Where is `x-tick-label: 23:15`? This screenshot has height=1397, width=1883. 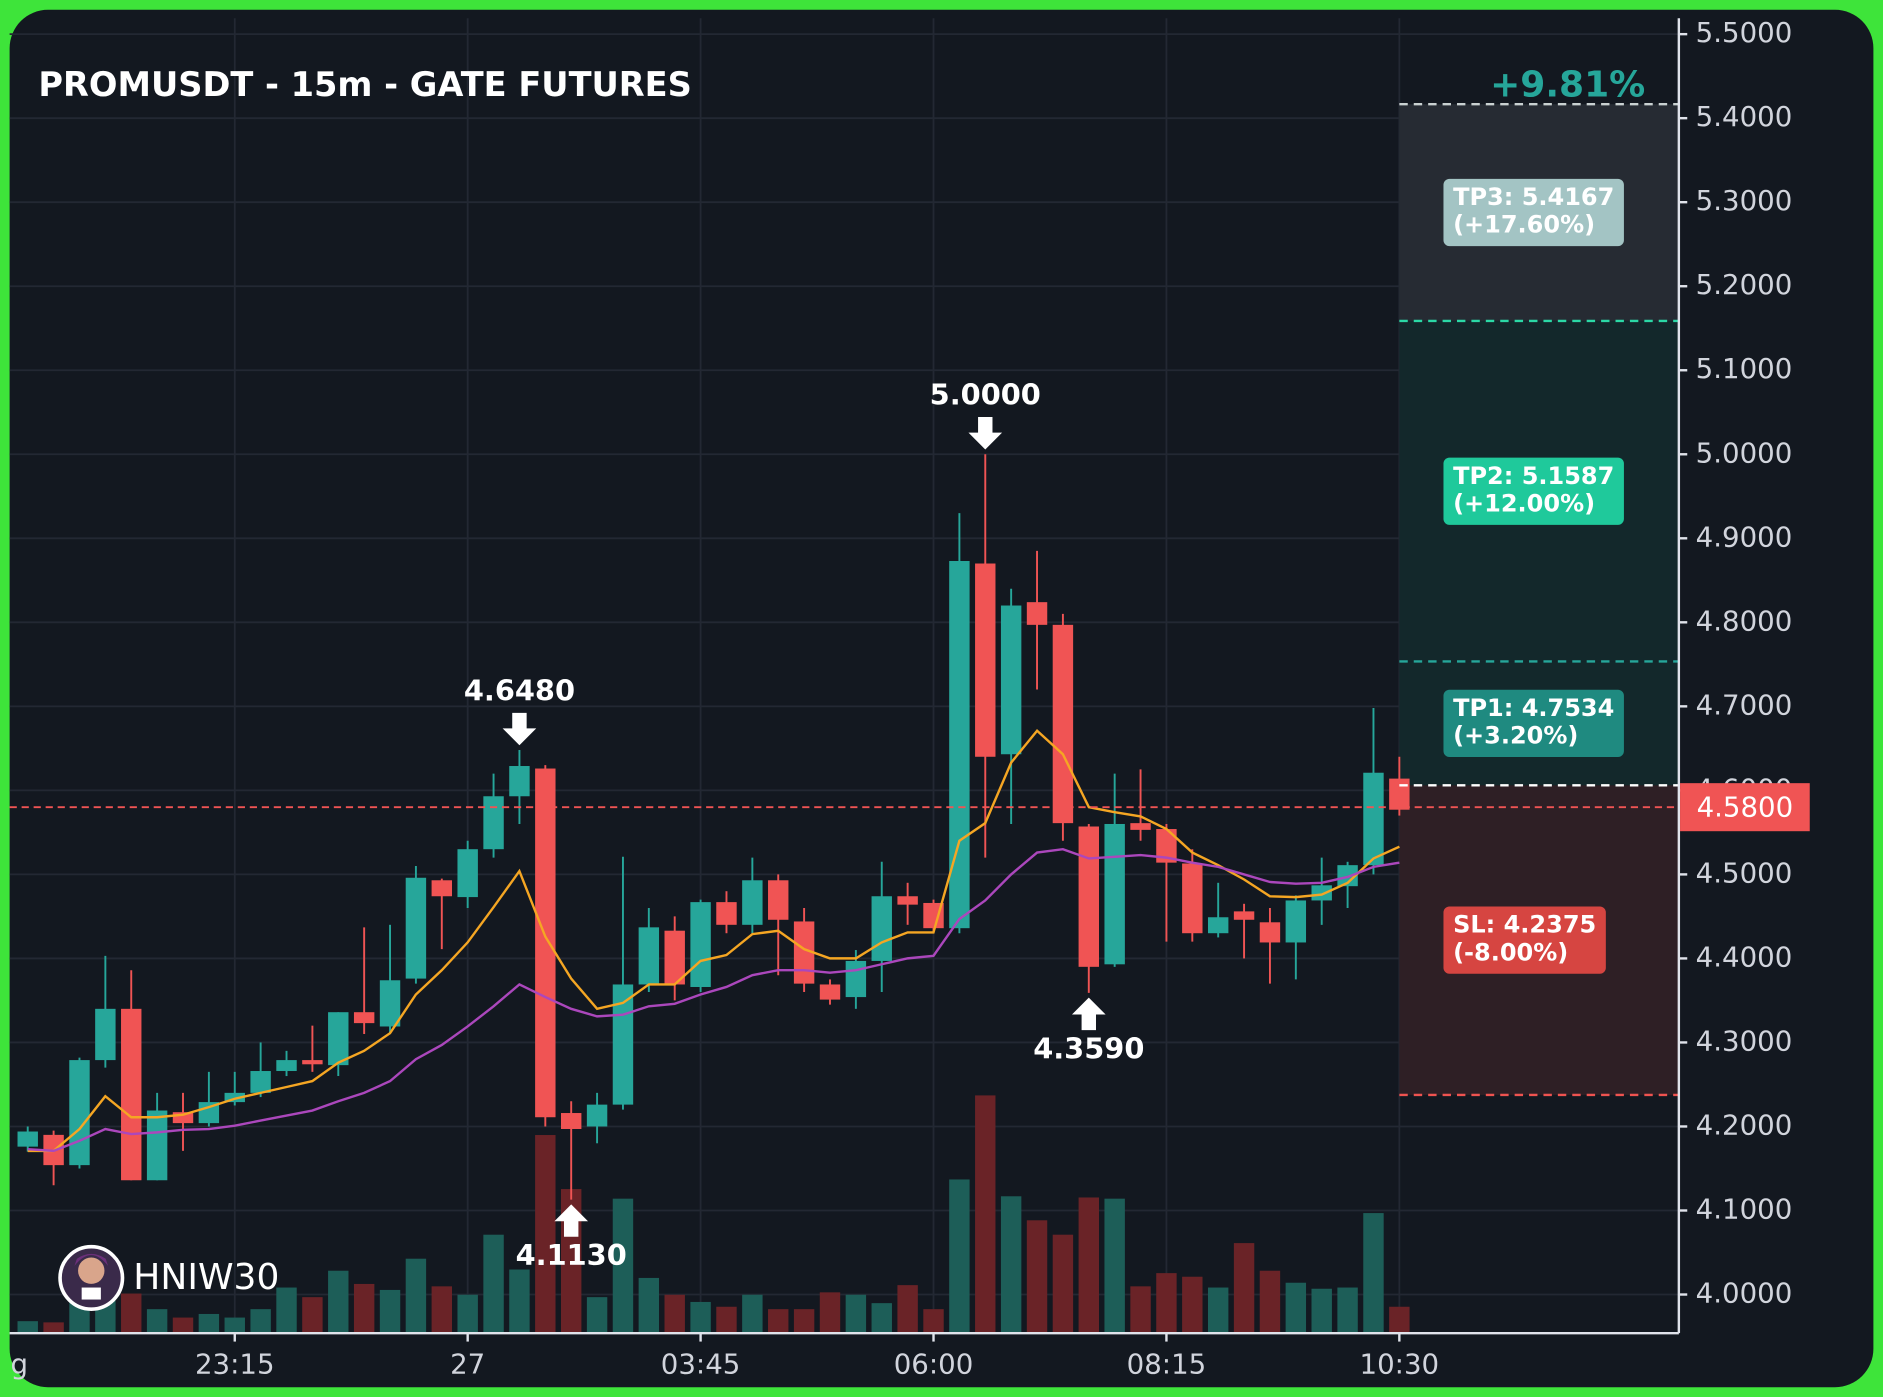 x-tick-label: 23:15 is located at coordinates (235, 1364).